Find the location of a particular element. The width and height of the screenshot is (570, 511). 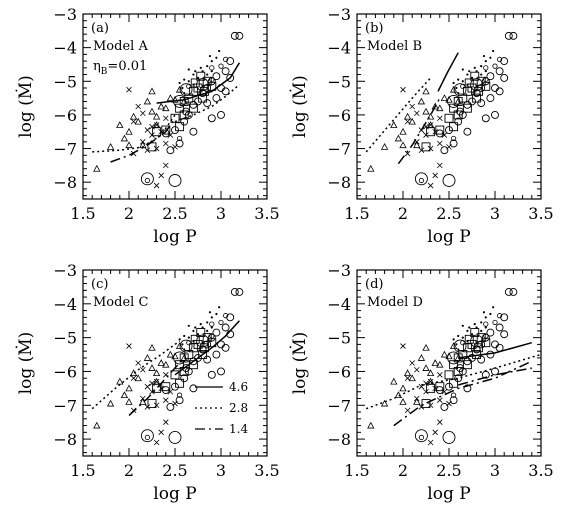

y-tick-label: −4 is located at coordinates (339, 48).